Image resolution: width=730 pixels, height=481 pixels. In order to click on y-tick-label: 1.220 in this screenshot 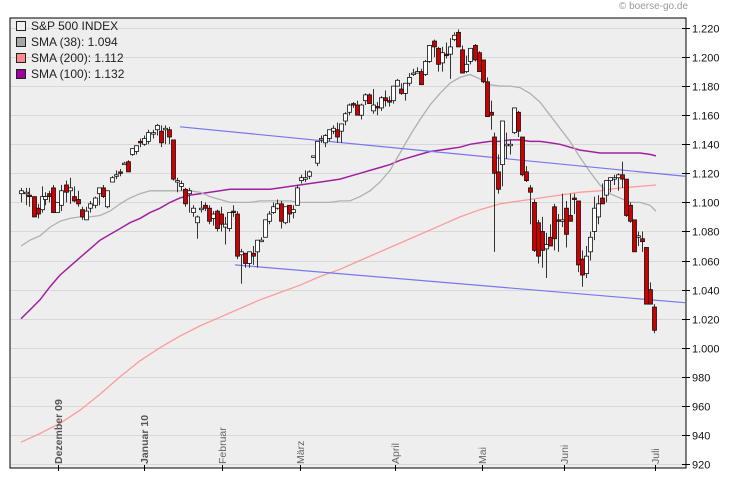, I will do `click(706, 30)`.